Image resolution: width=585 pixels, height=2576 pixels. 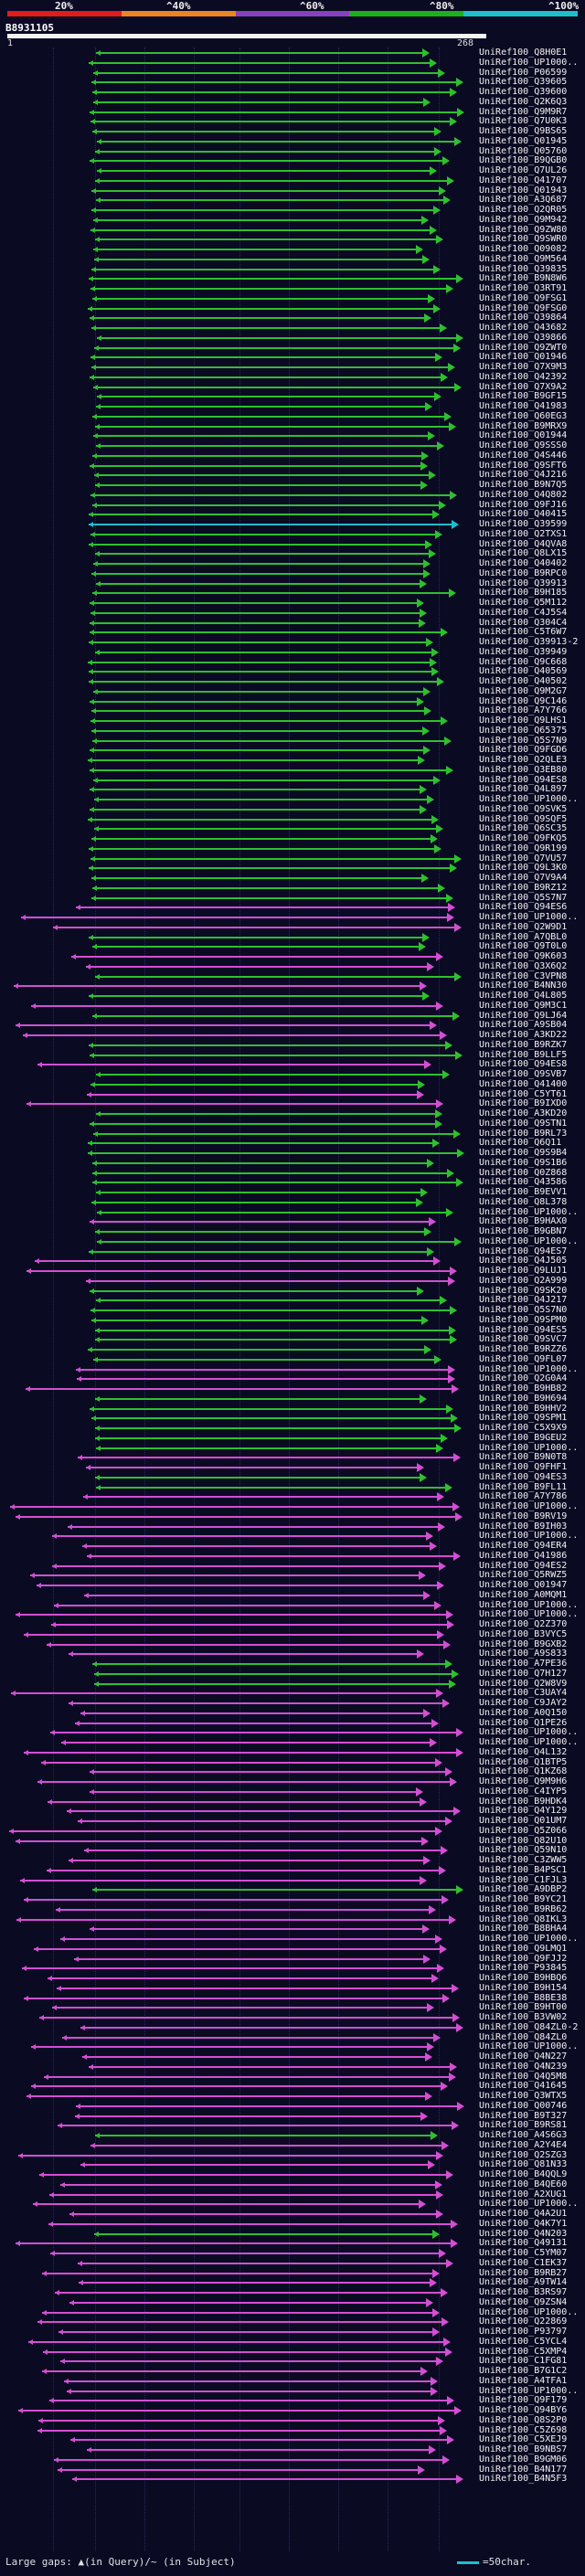 I want to click on hit-row: UniRef100_C3UAY4, so click(x=293, y=1693).